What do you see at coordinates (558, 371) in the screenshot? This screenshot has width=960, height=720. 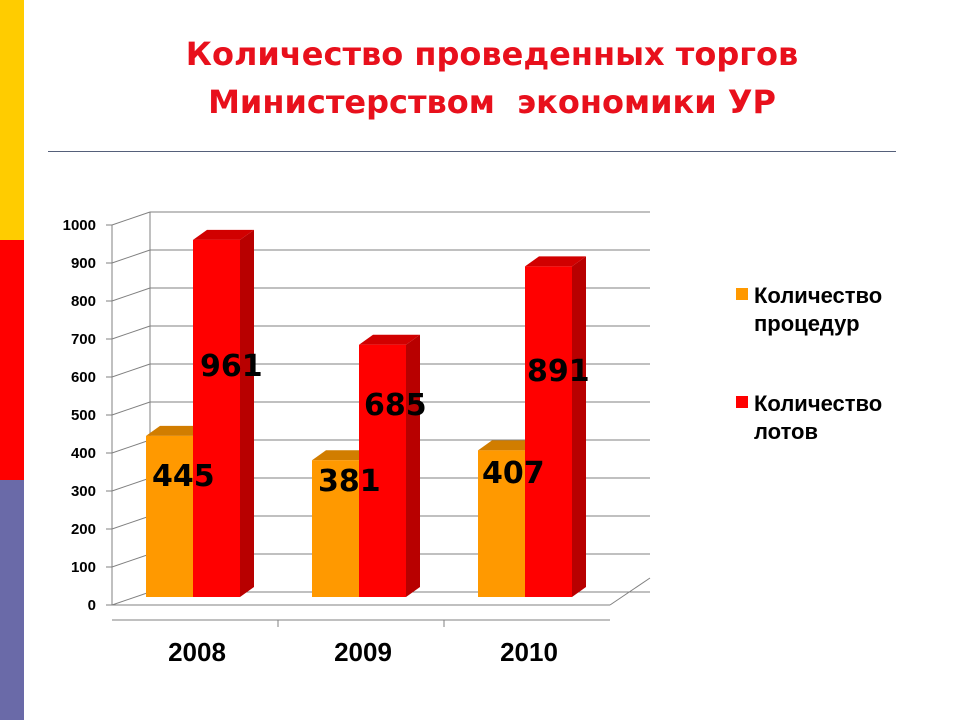 I see `data-label-lots-2010: 891` at bounding box center [558, 371].